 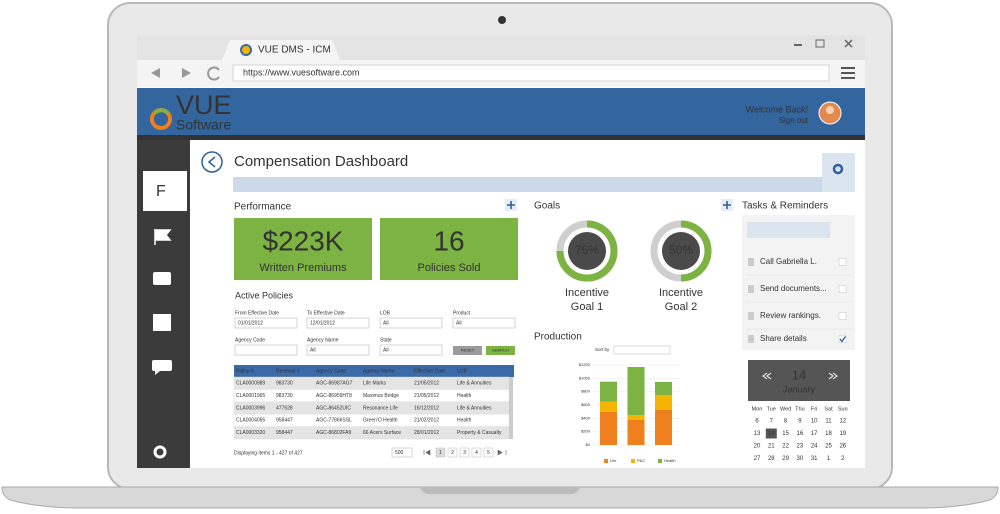 What do you see at coordinates (800, 459) in the screenshot?
I see `calendar-day: 30` at bounding box center [800, 459].